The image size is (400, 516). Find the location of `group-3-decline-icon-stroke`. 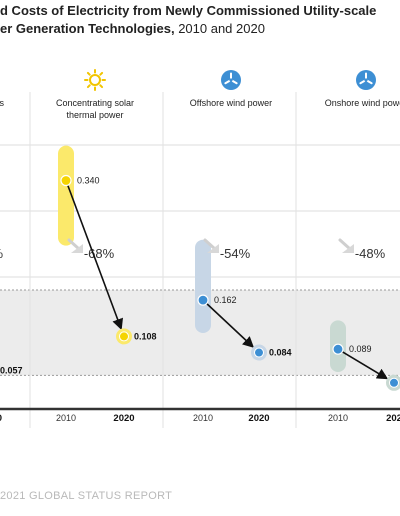

group-3-decline-icon-stroke is located at coordinates (345, 244).